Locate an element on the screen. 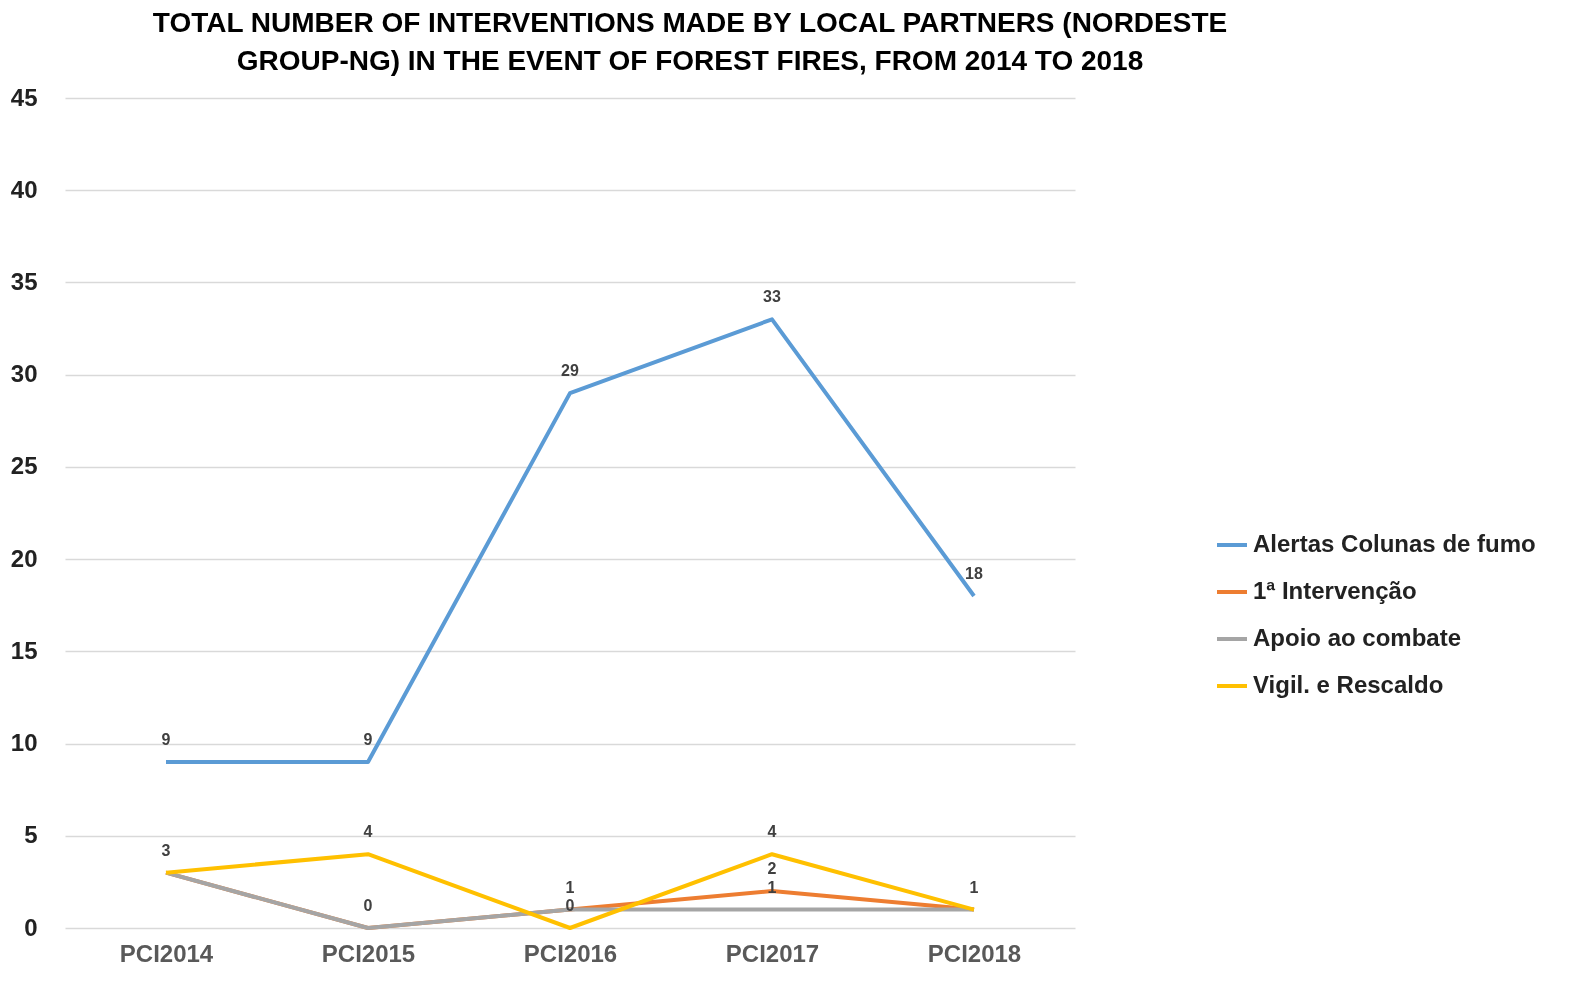 The width and height of the screenshot is (1582, 984). y-tick-label: 15 is located at coordinates (24, 650).